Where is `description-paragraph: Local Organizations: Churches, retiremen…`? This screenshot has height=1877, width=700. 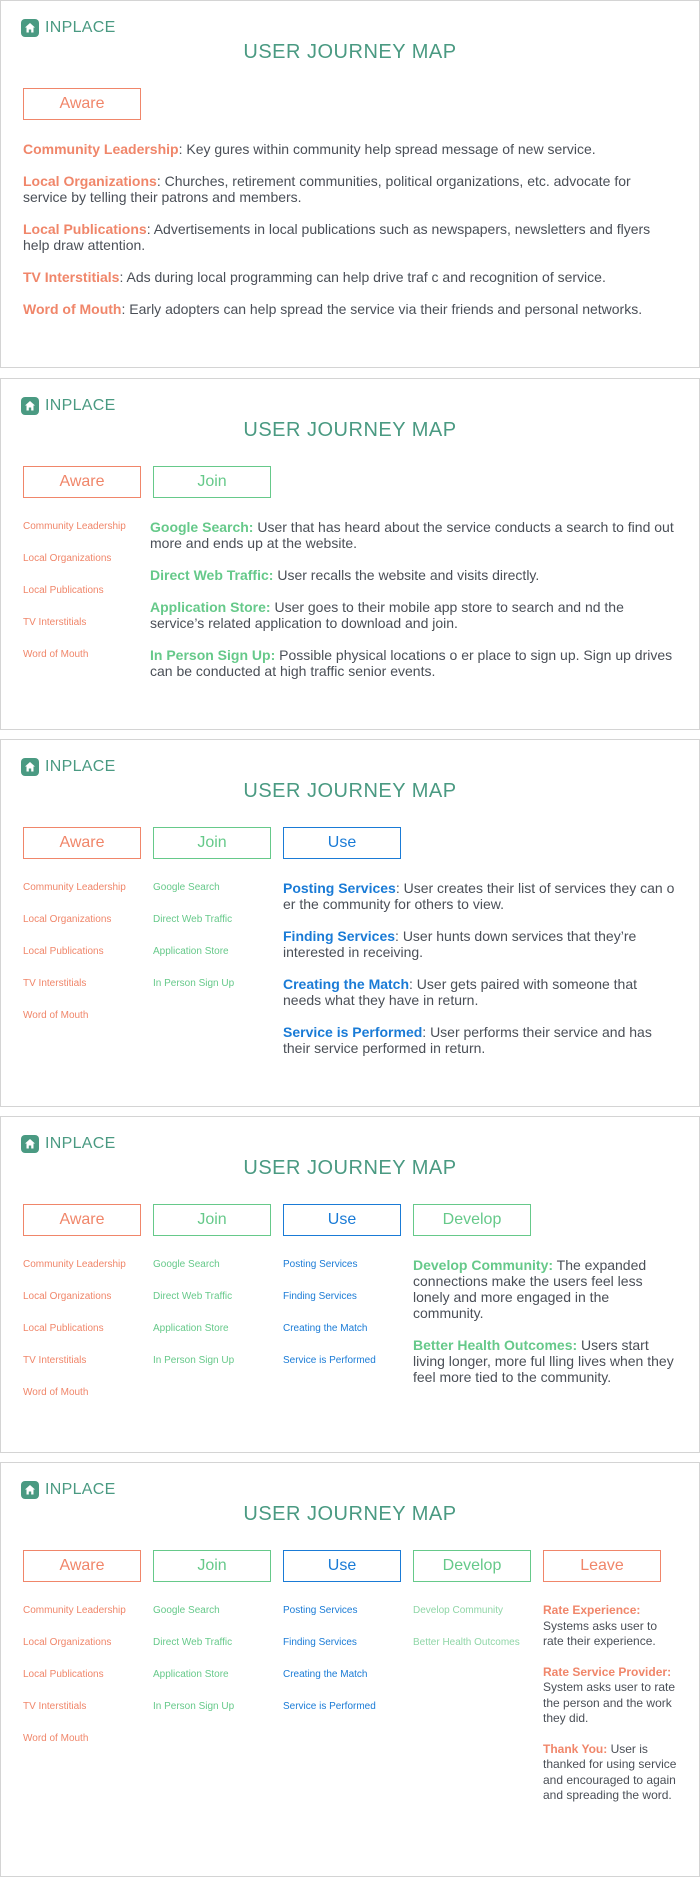 description-paragraph: Local Organizations: Churches, retiremen… is located at coordinates (348, 189).